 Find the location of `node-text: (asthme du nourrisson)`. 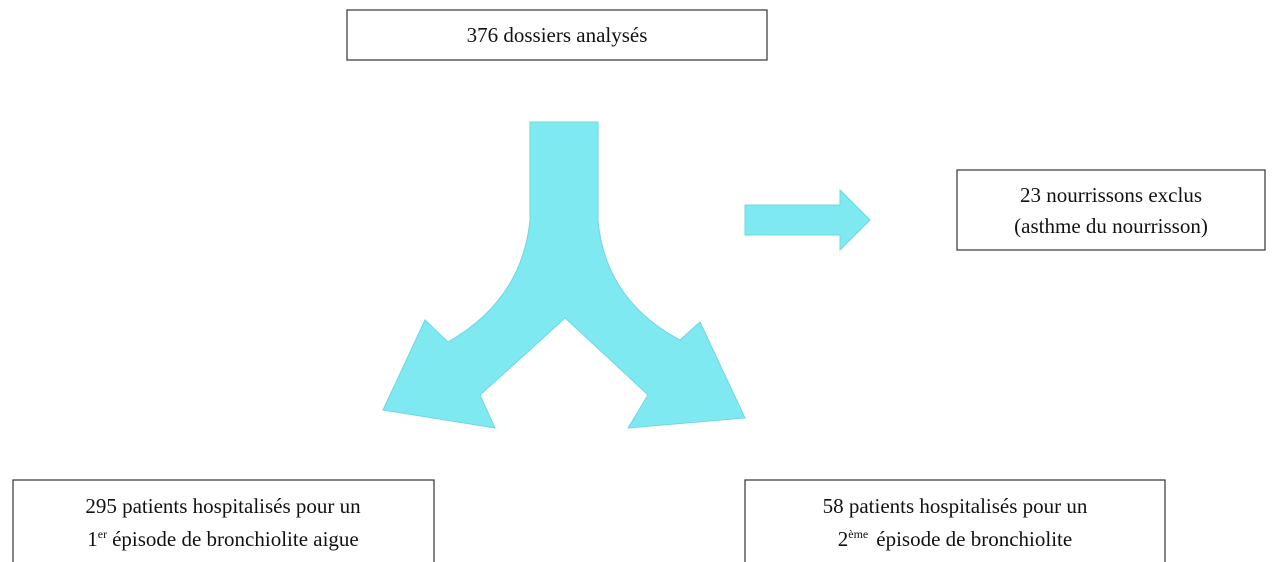

node-text: (asthme du nourrisson) is located at coordinates (1111, 226).